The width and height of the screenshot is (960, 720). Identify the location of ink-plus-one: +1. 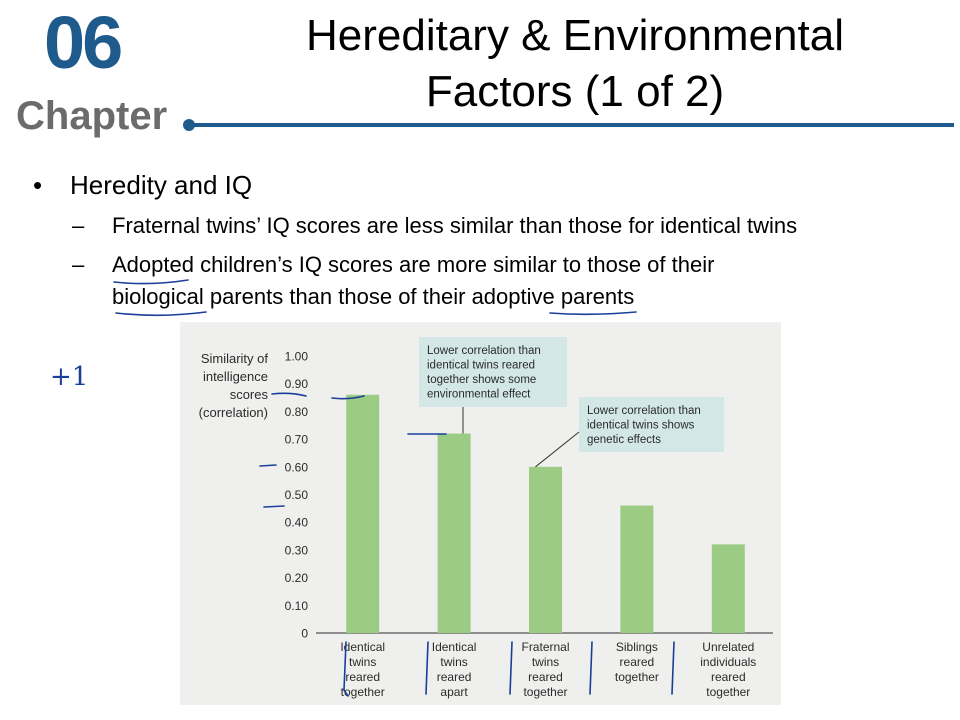
(69, 377).